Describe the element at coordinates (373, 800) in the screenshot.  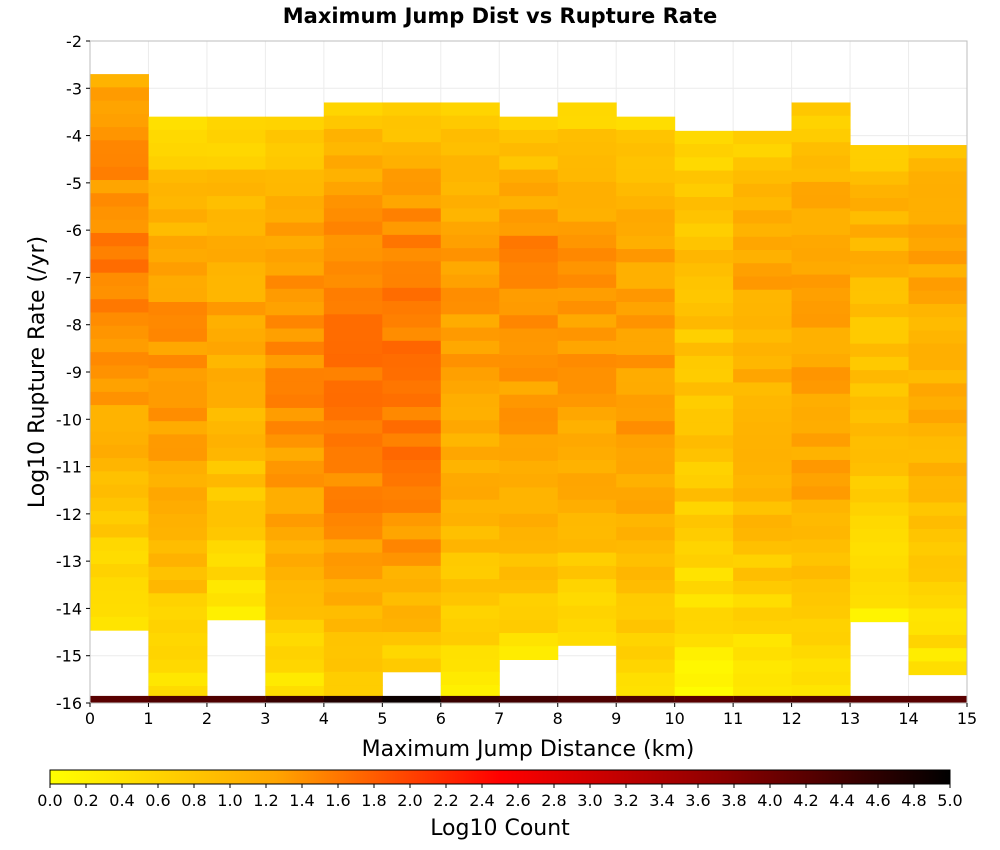
I see `colorbar-tick-label: 1.8` at that location.